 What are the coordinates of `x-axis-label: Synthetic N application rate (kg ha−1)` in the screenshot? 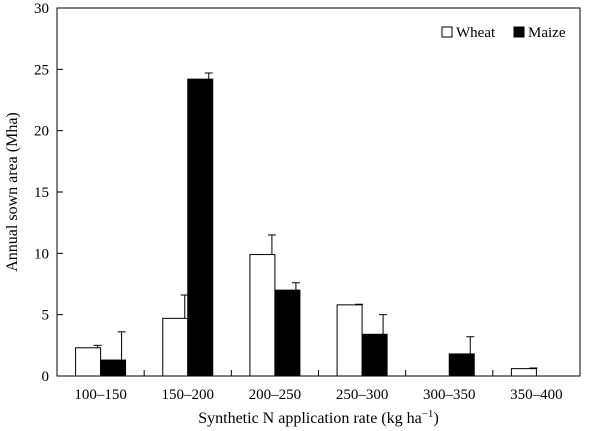 It's located at (318, 417).